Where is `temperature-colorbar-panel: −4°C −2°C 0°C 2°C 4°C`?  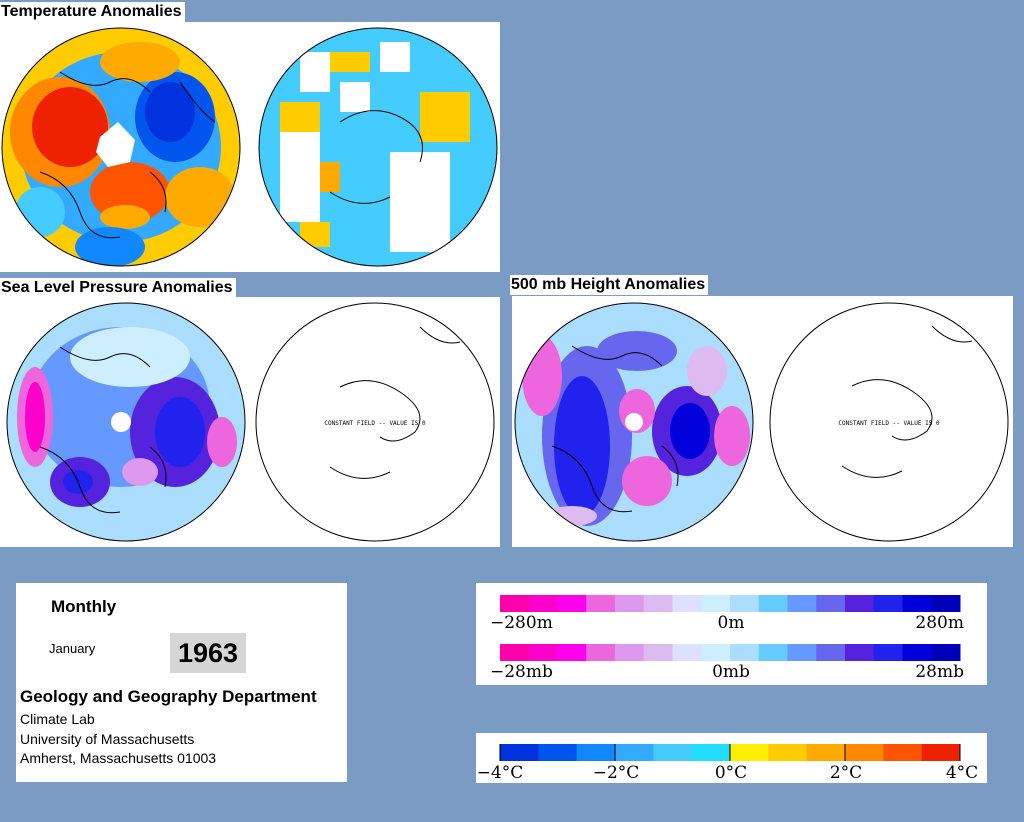
temperature-colorbar-panel: −4°C −2°C 0°C 2°C 4°C is located at coordinates (731, 758).